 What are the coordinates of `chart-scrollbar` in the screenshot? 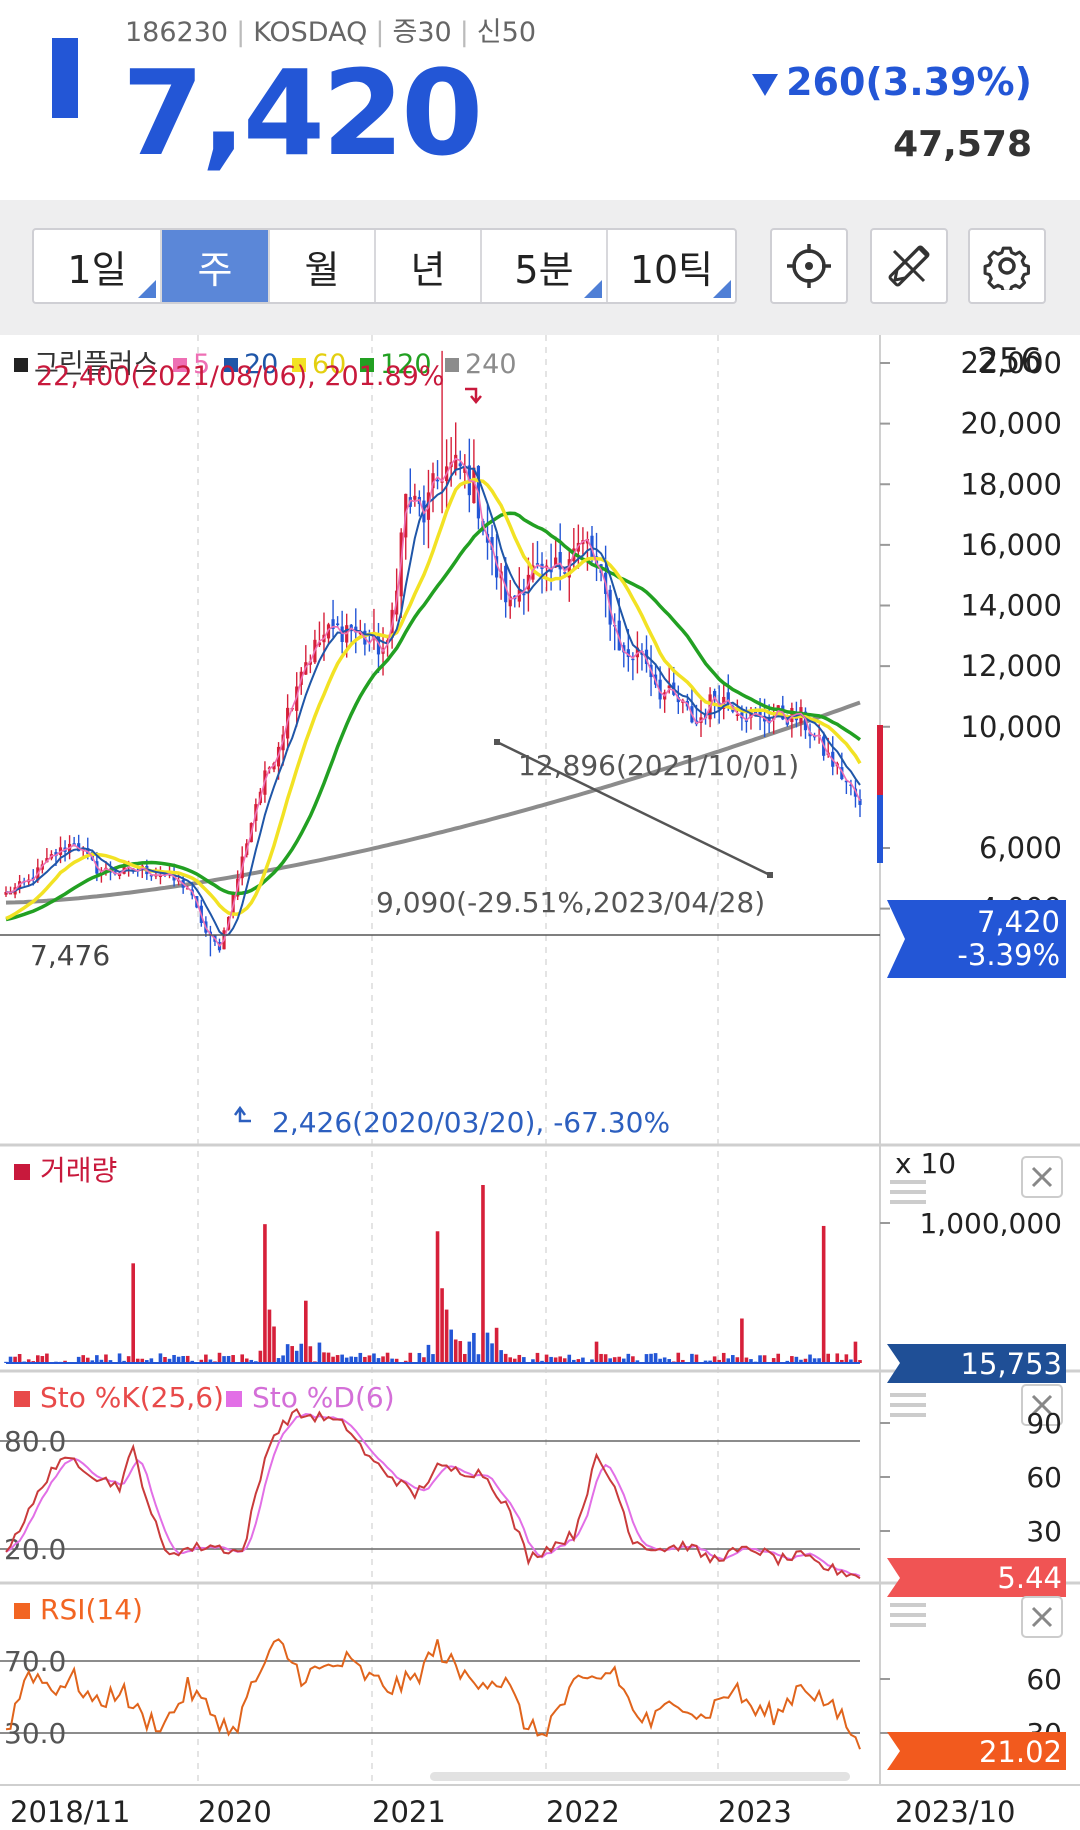 It's located at (640, 1776).